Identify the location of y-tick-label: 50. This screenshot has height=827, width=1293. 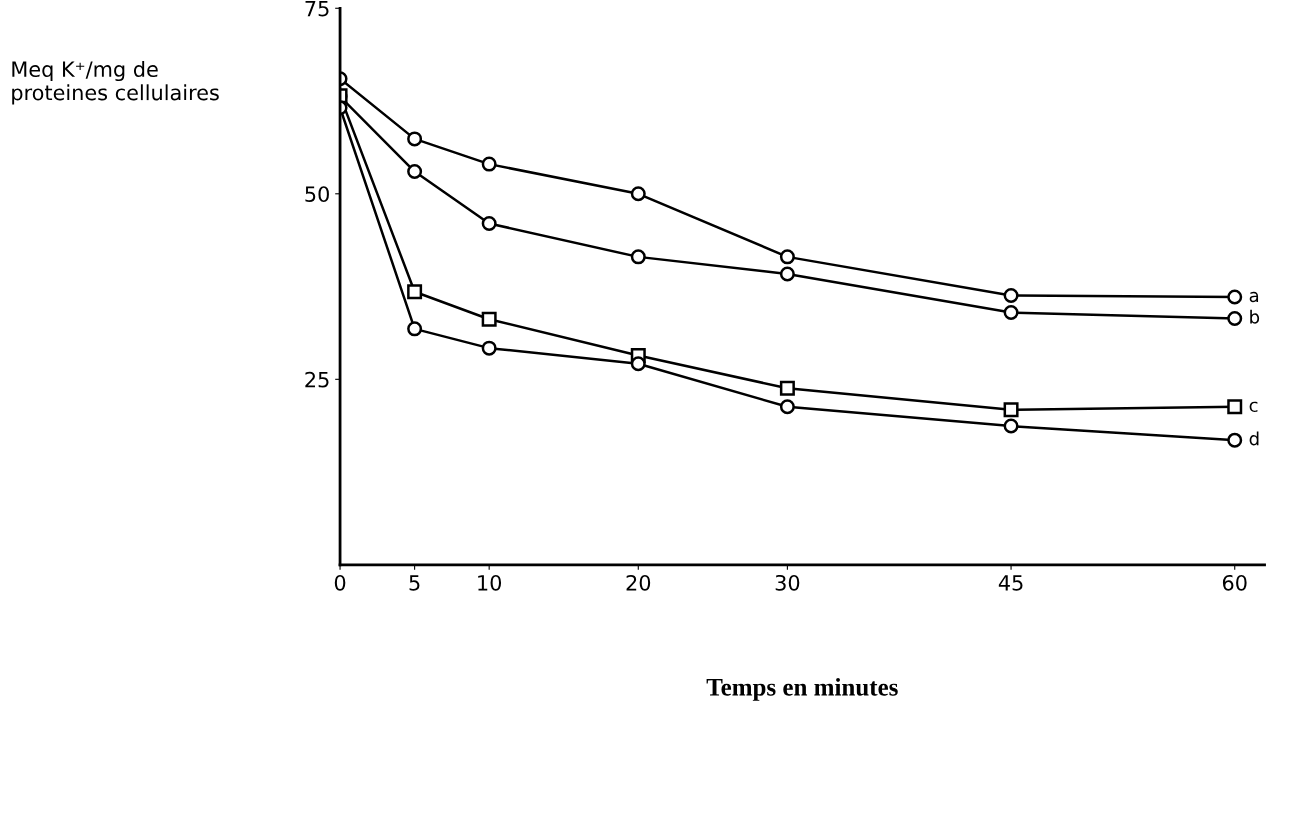
(317, 194).